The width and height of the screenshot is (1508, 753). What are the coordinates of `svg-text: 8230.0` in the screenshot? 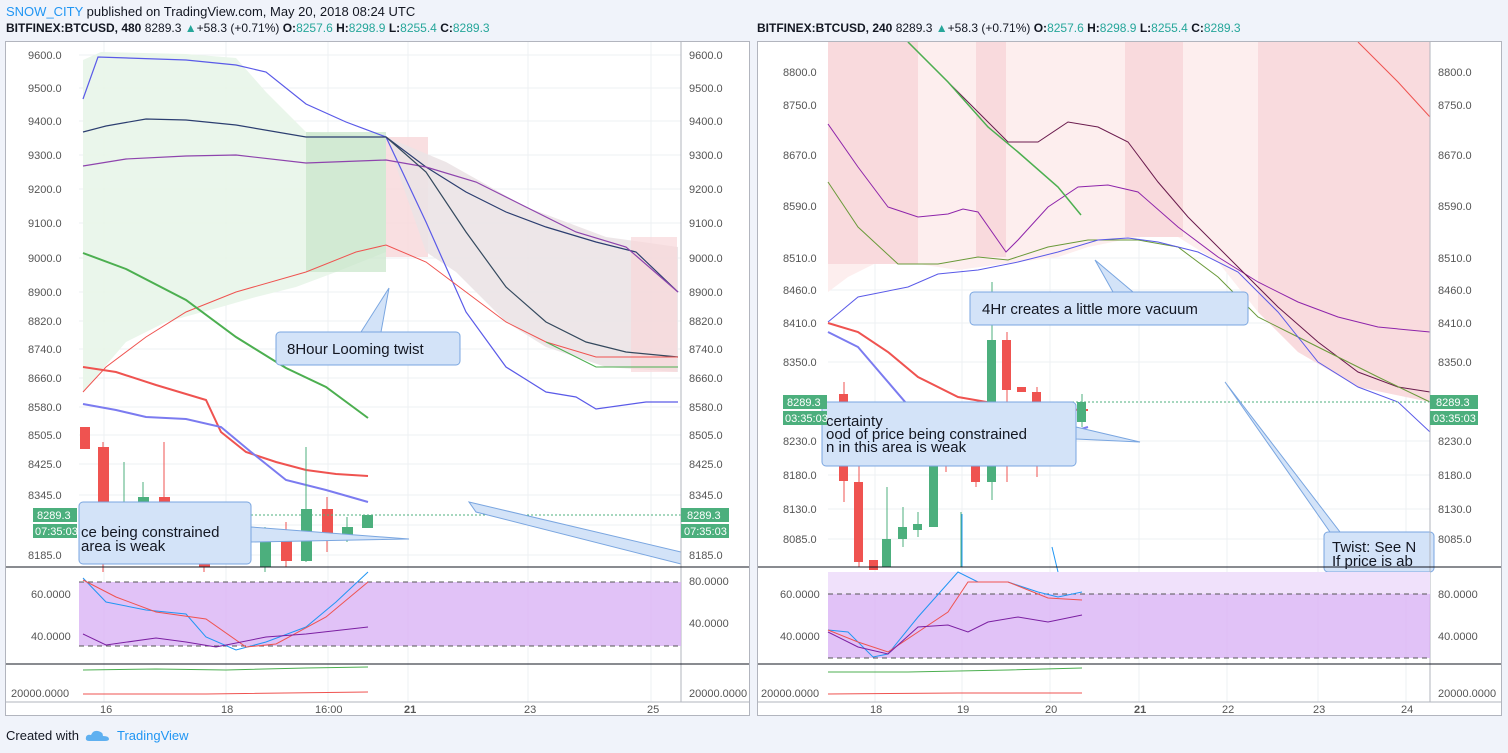 It's located at (800, 442).